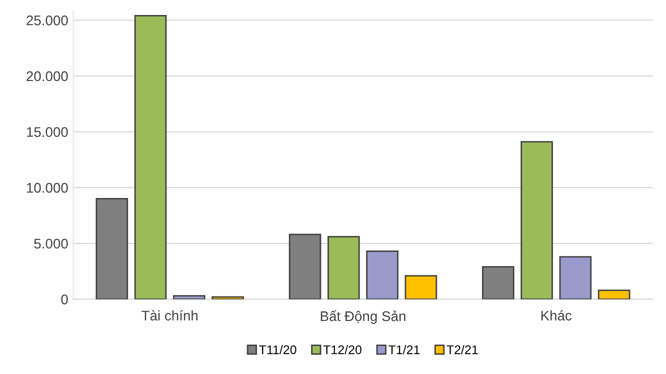 The image size is (666, 374). I want to click on y-tick-label: 20.000, so click(47, 76).